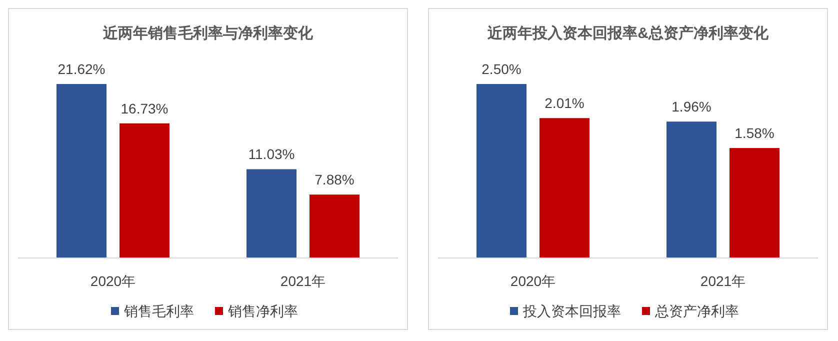 This screenshot has width=838, height=341. What do you see at coordinates (262, 311) in the screenshot?
I see `legend-label: 销售净利率` at bounding box center [262, 311].